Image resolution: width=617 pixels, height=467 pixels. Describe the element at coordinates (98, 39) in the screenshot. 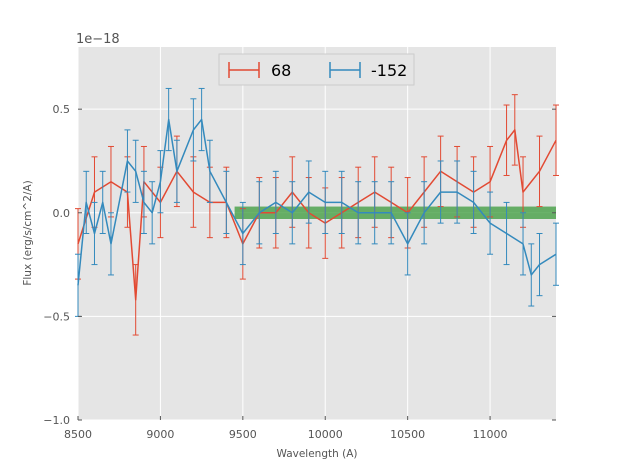

I see `y-offset-label: 1e−18` at that location.